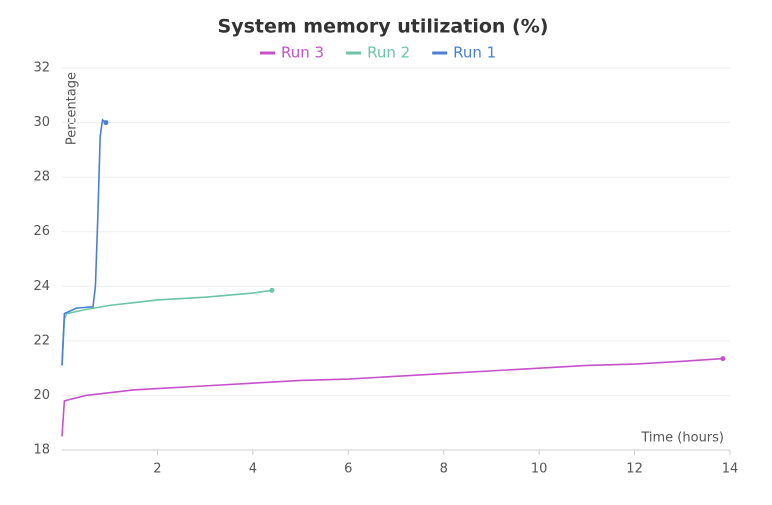  What do you see at coordinates (41, 231) in the screenshot?
I see `y-tick-label: 26` at bounding box center [41, 231].